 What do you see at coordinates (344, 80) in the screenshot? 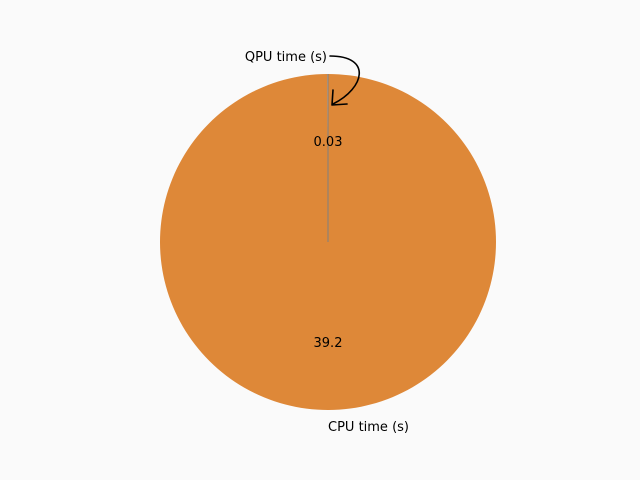
I see `qpu-annotation-arrow` at bounding box center [344, 80].